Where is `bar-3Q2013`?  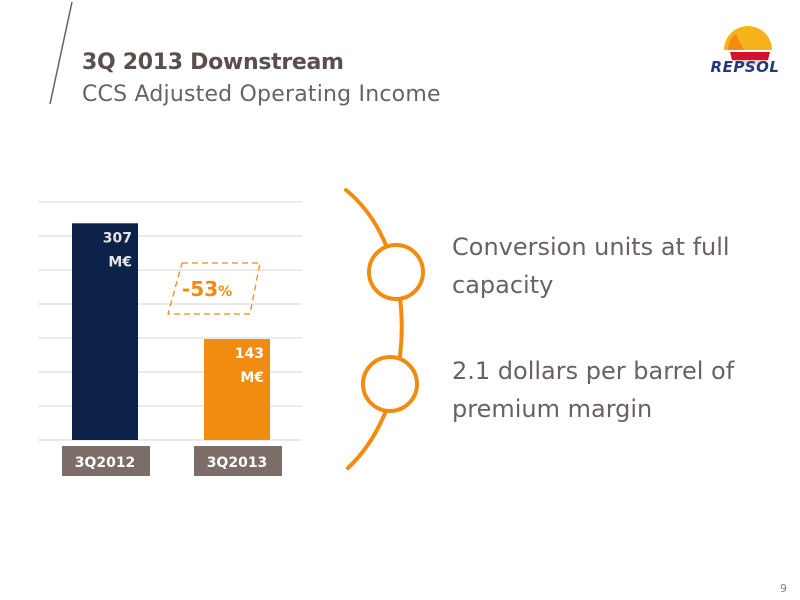 bar-3Q2013 is located at coordinates (237, 389).